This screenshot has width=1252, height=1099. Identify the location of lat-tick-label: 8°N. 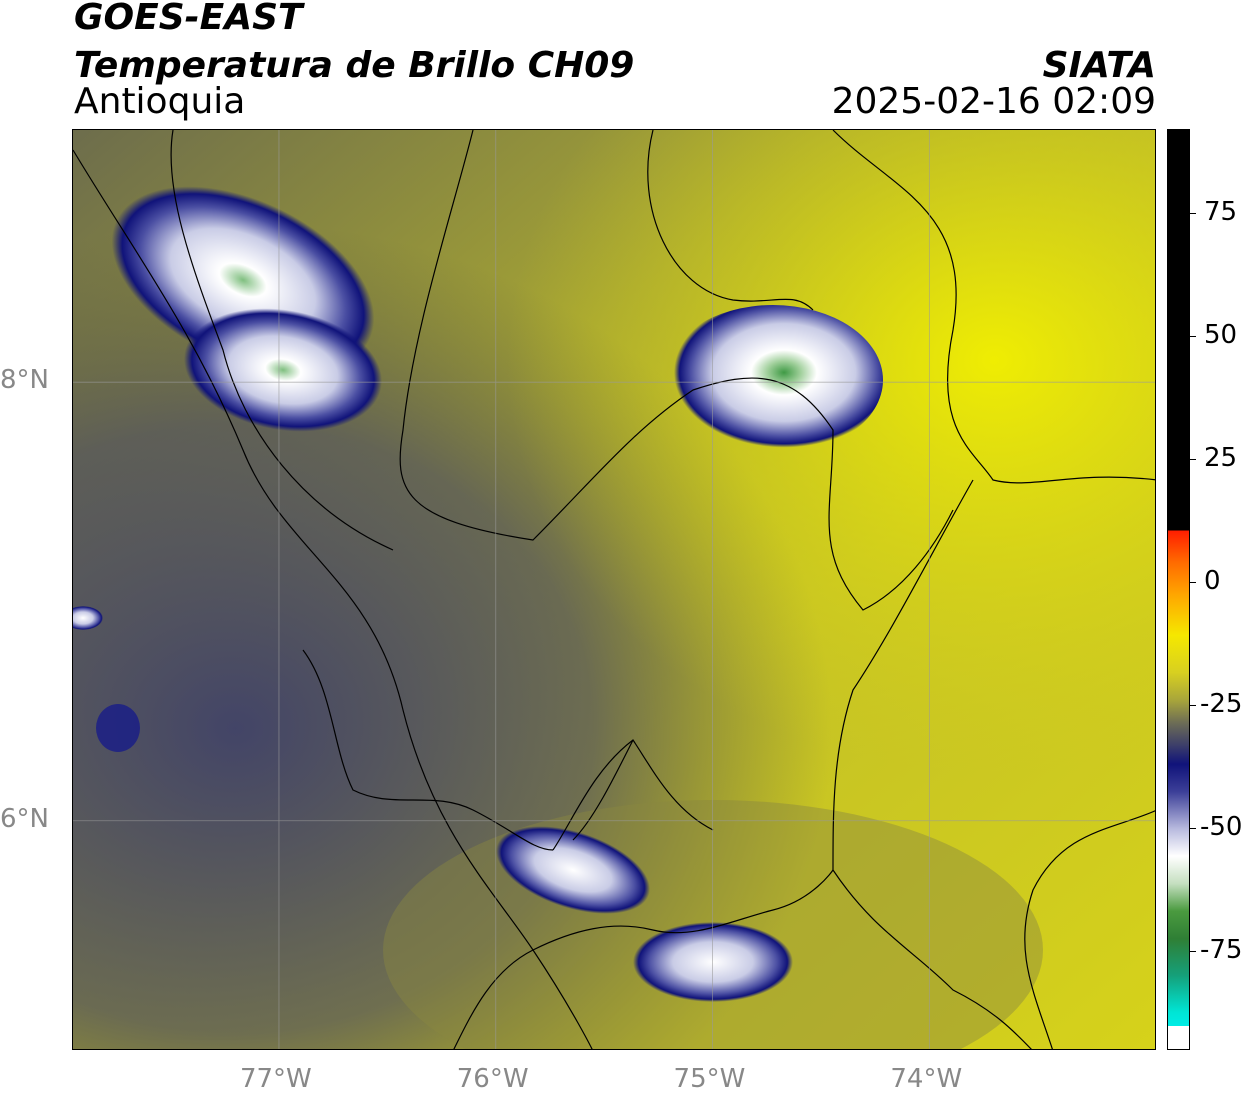
(24, 380).